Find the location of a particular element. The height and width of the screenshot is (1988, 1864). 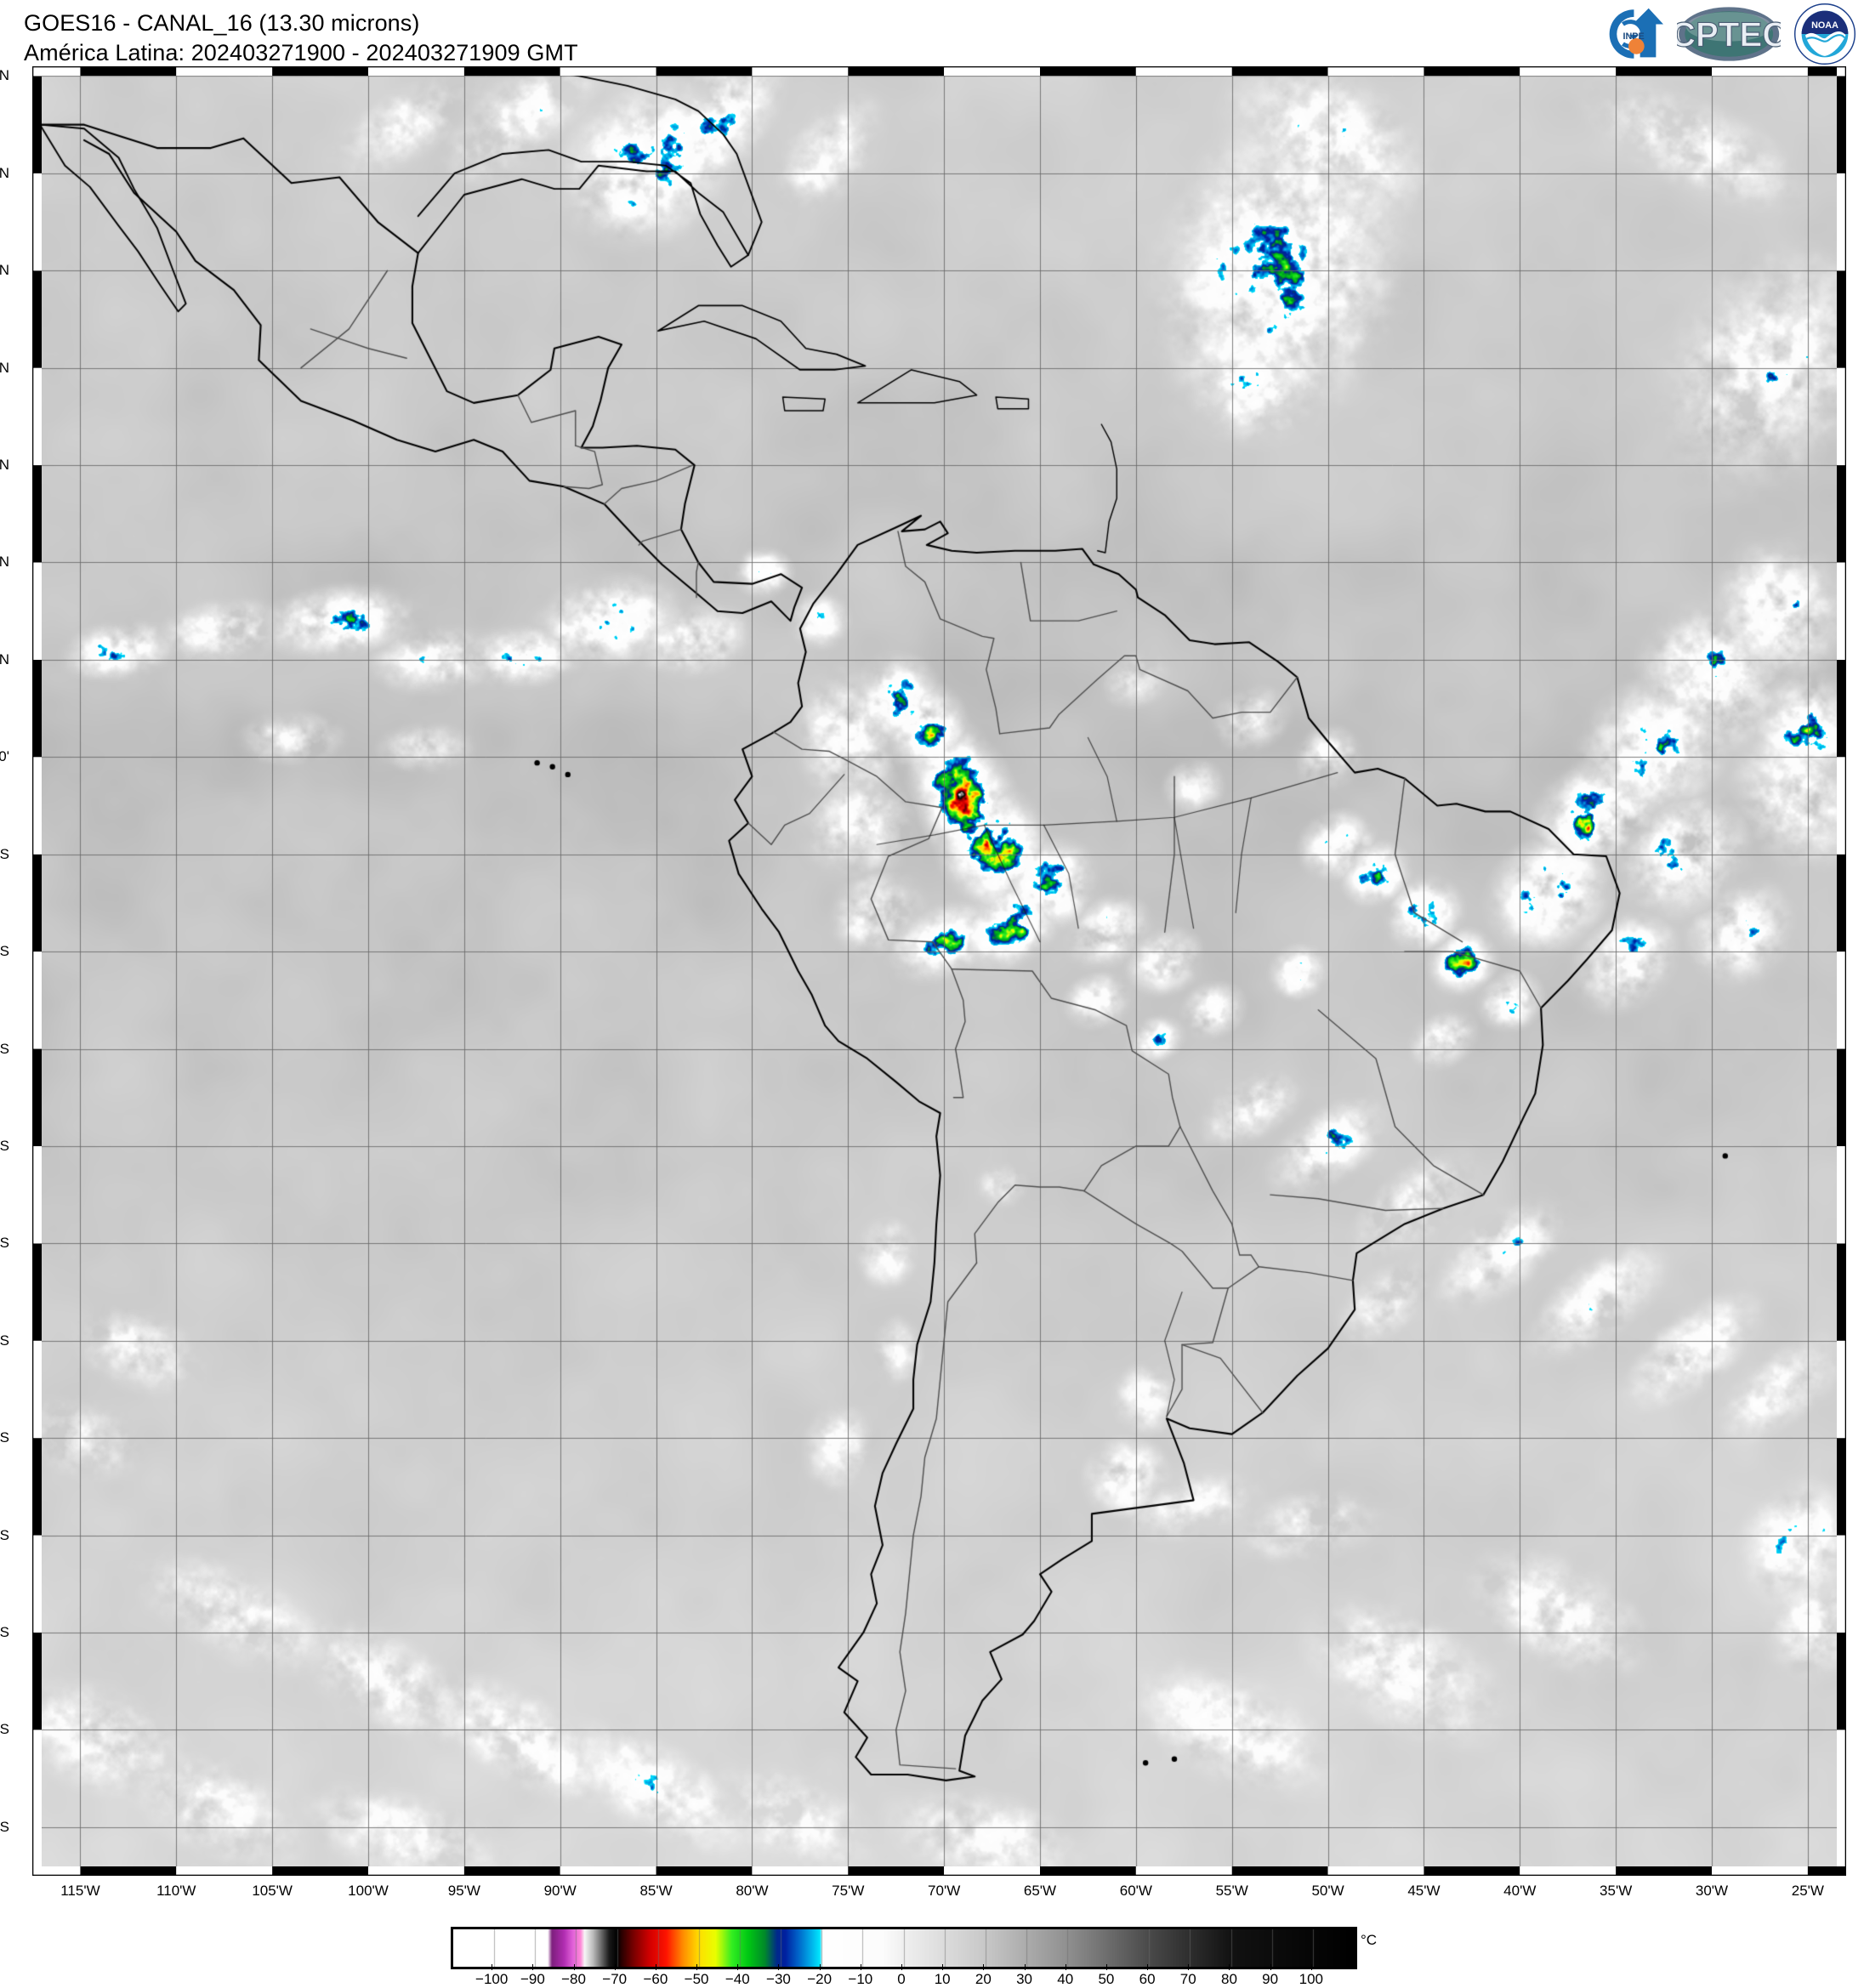

latitude-tick-label: 25'S is located at coordinates (4, 1243).